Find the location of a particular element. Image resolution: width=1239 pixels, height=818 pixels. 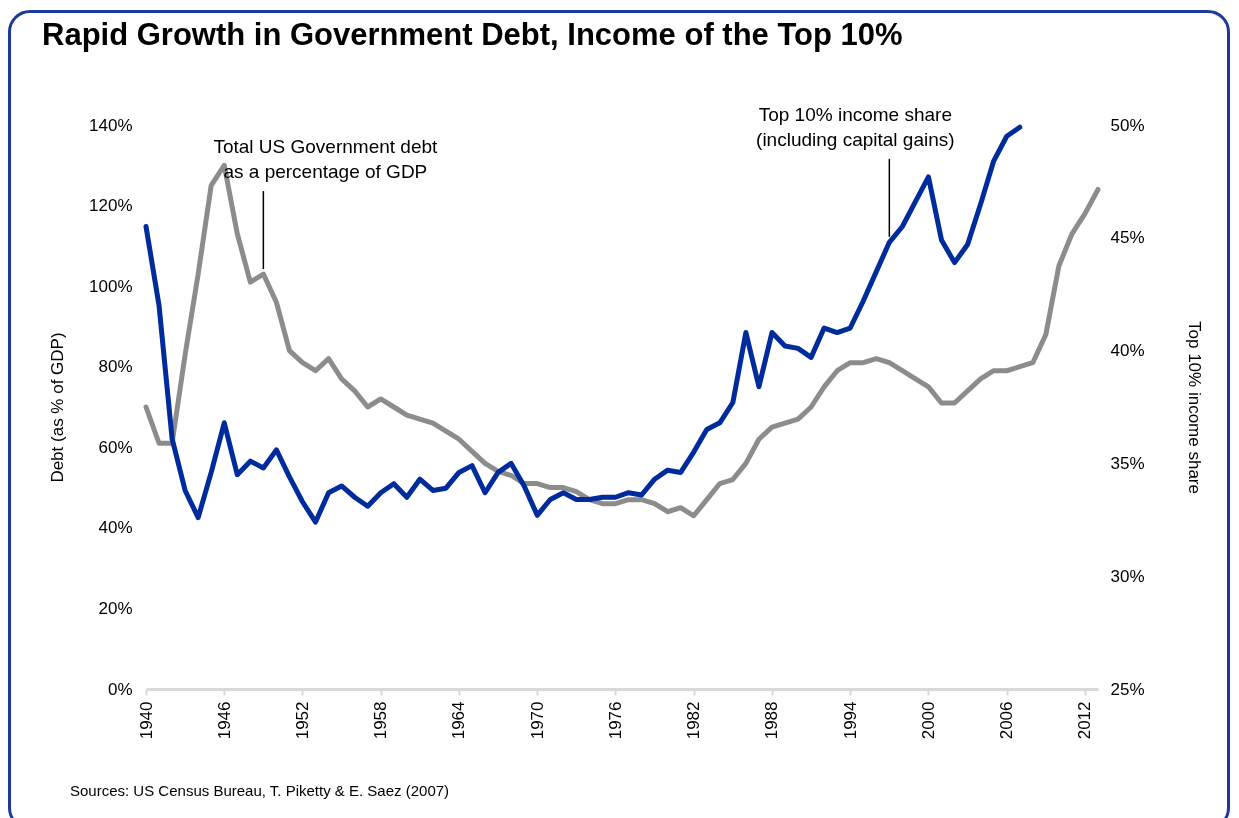

x-tick-label: 2006 is located at coordinates (1007, 720).